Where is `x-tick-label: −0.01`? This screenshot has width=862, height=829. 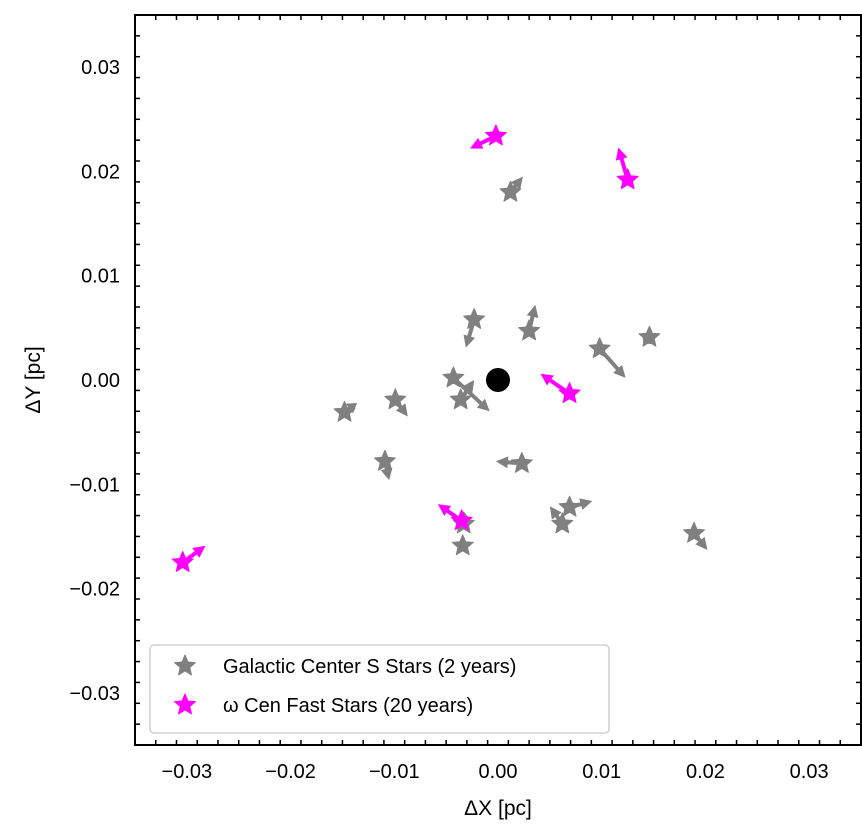 x-tick-label: −0.01 is located at coordinates (394, 772).